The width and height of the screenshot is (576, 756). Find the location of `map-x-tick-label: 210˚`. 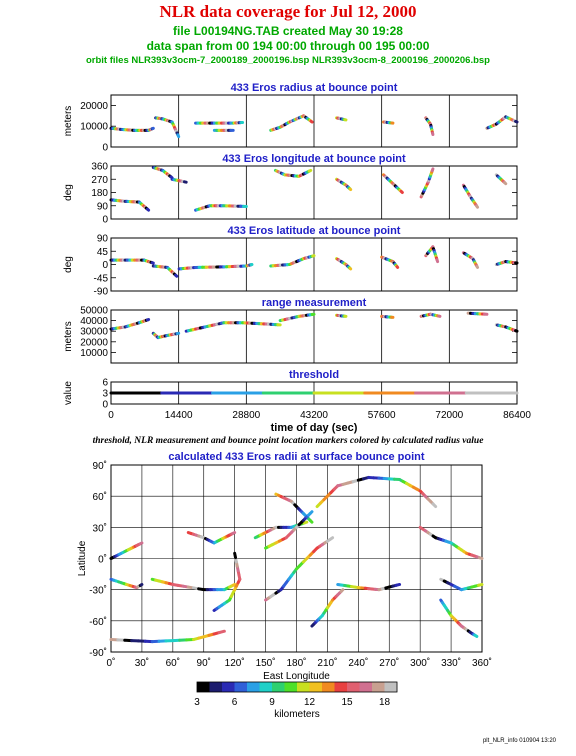

map-x-tick-label: 210˚ is located at coordinates (327, 663).